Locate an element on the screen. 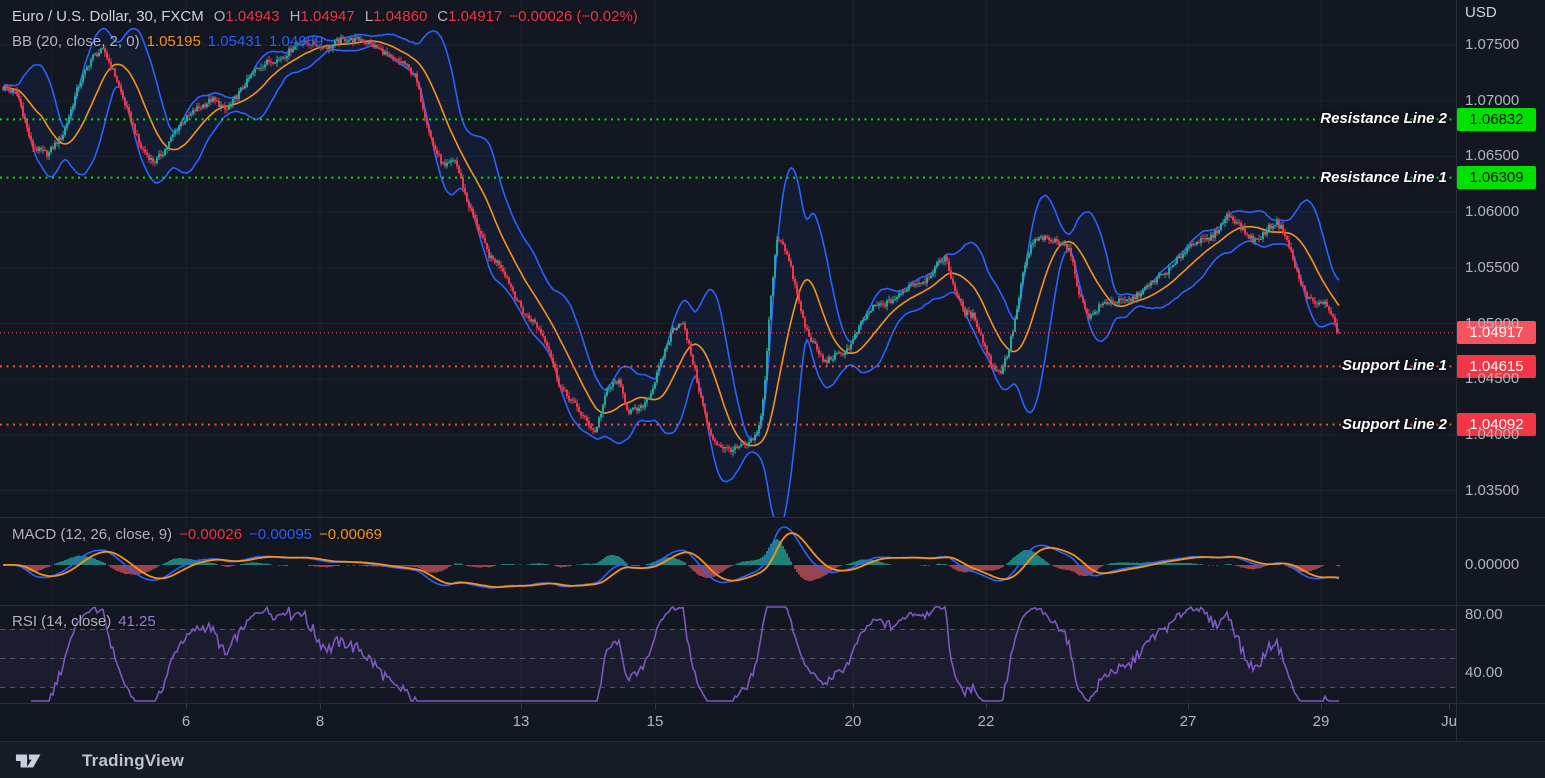 This screenshot has width=1545, height=778. macd-signal-line is located at coordinates (671, 560).